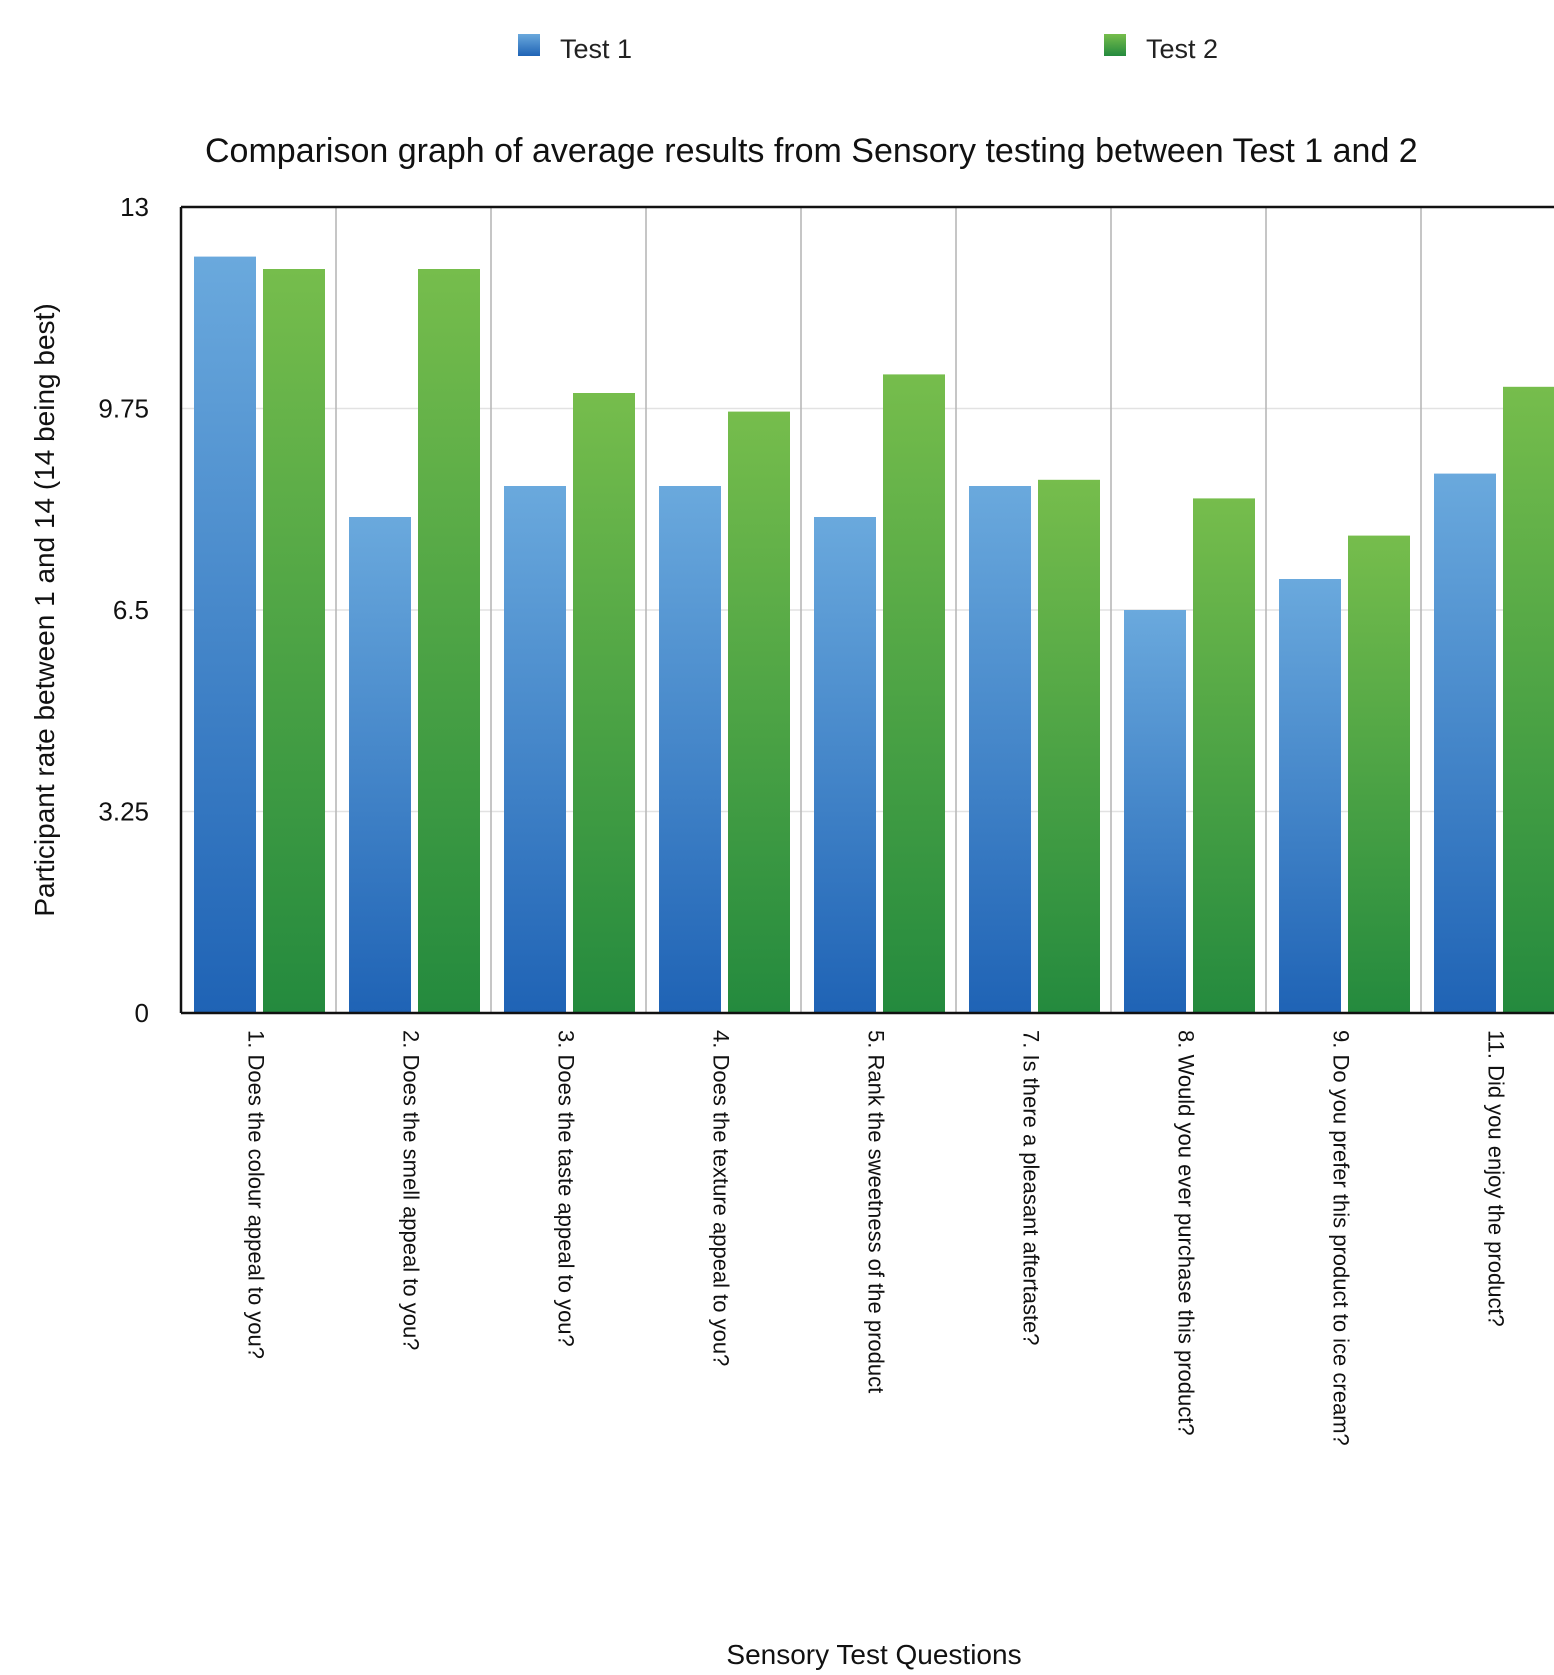  Describe the element at coordinates (123, 812) in the screenshot. I see `y-tick-label: 3.25` at that location.